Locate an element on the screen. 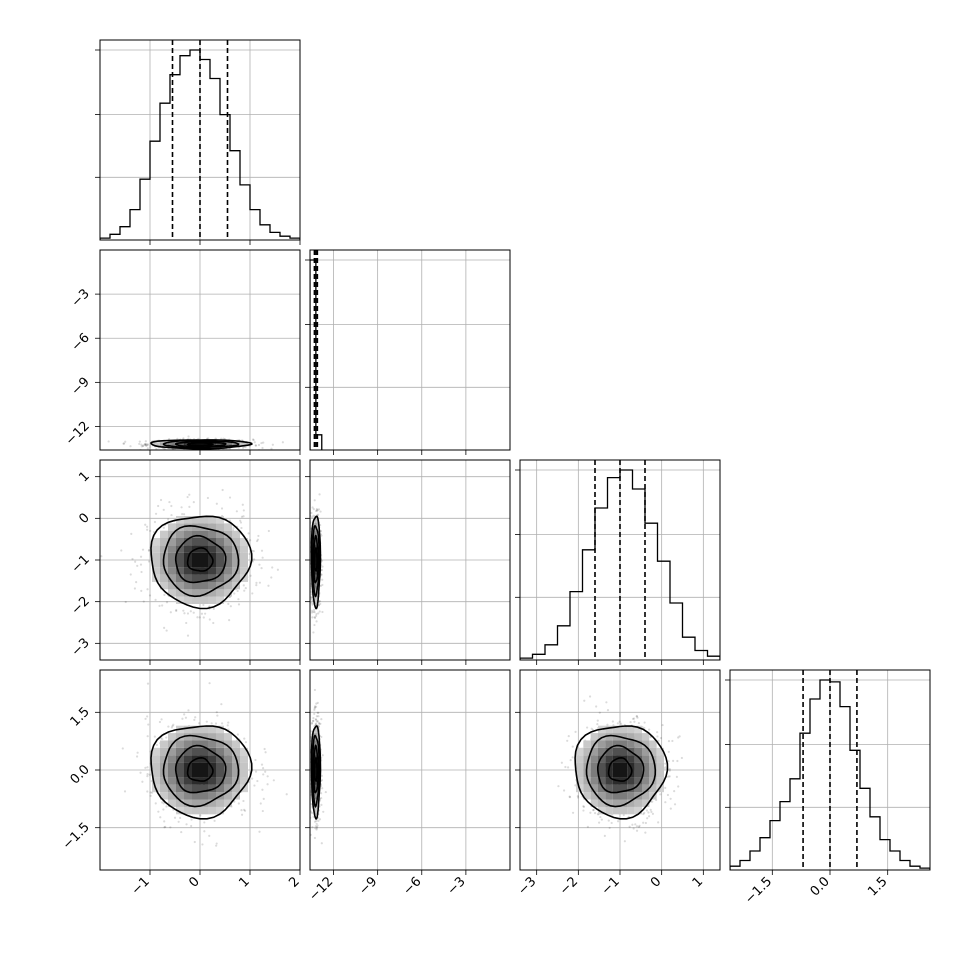 The width and height of the screenshot is (970, 970). panel-p31 is located at coordinates (408, 772).